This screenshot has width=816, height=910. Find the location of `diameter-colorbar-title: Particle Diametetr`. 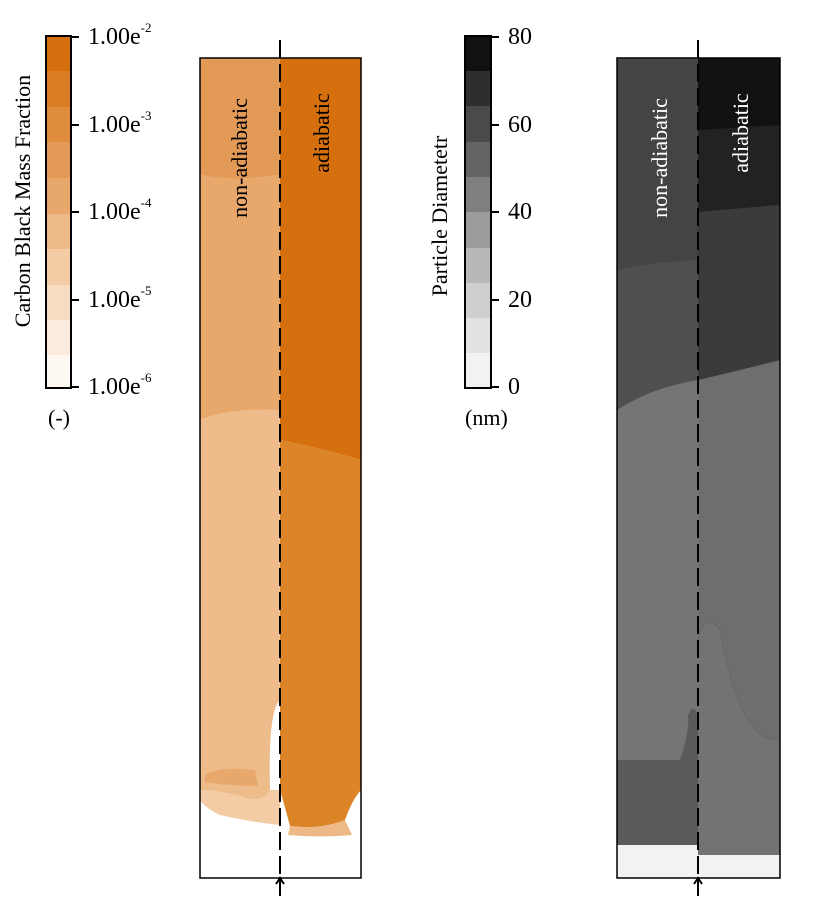

diameter-colorbar-title: Particle Diametetr is located at coordinates (439, 216).